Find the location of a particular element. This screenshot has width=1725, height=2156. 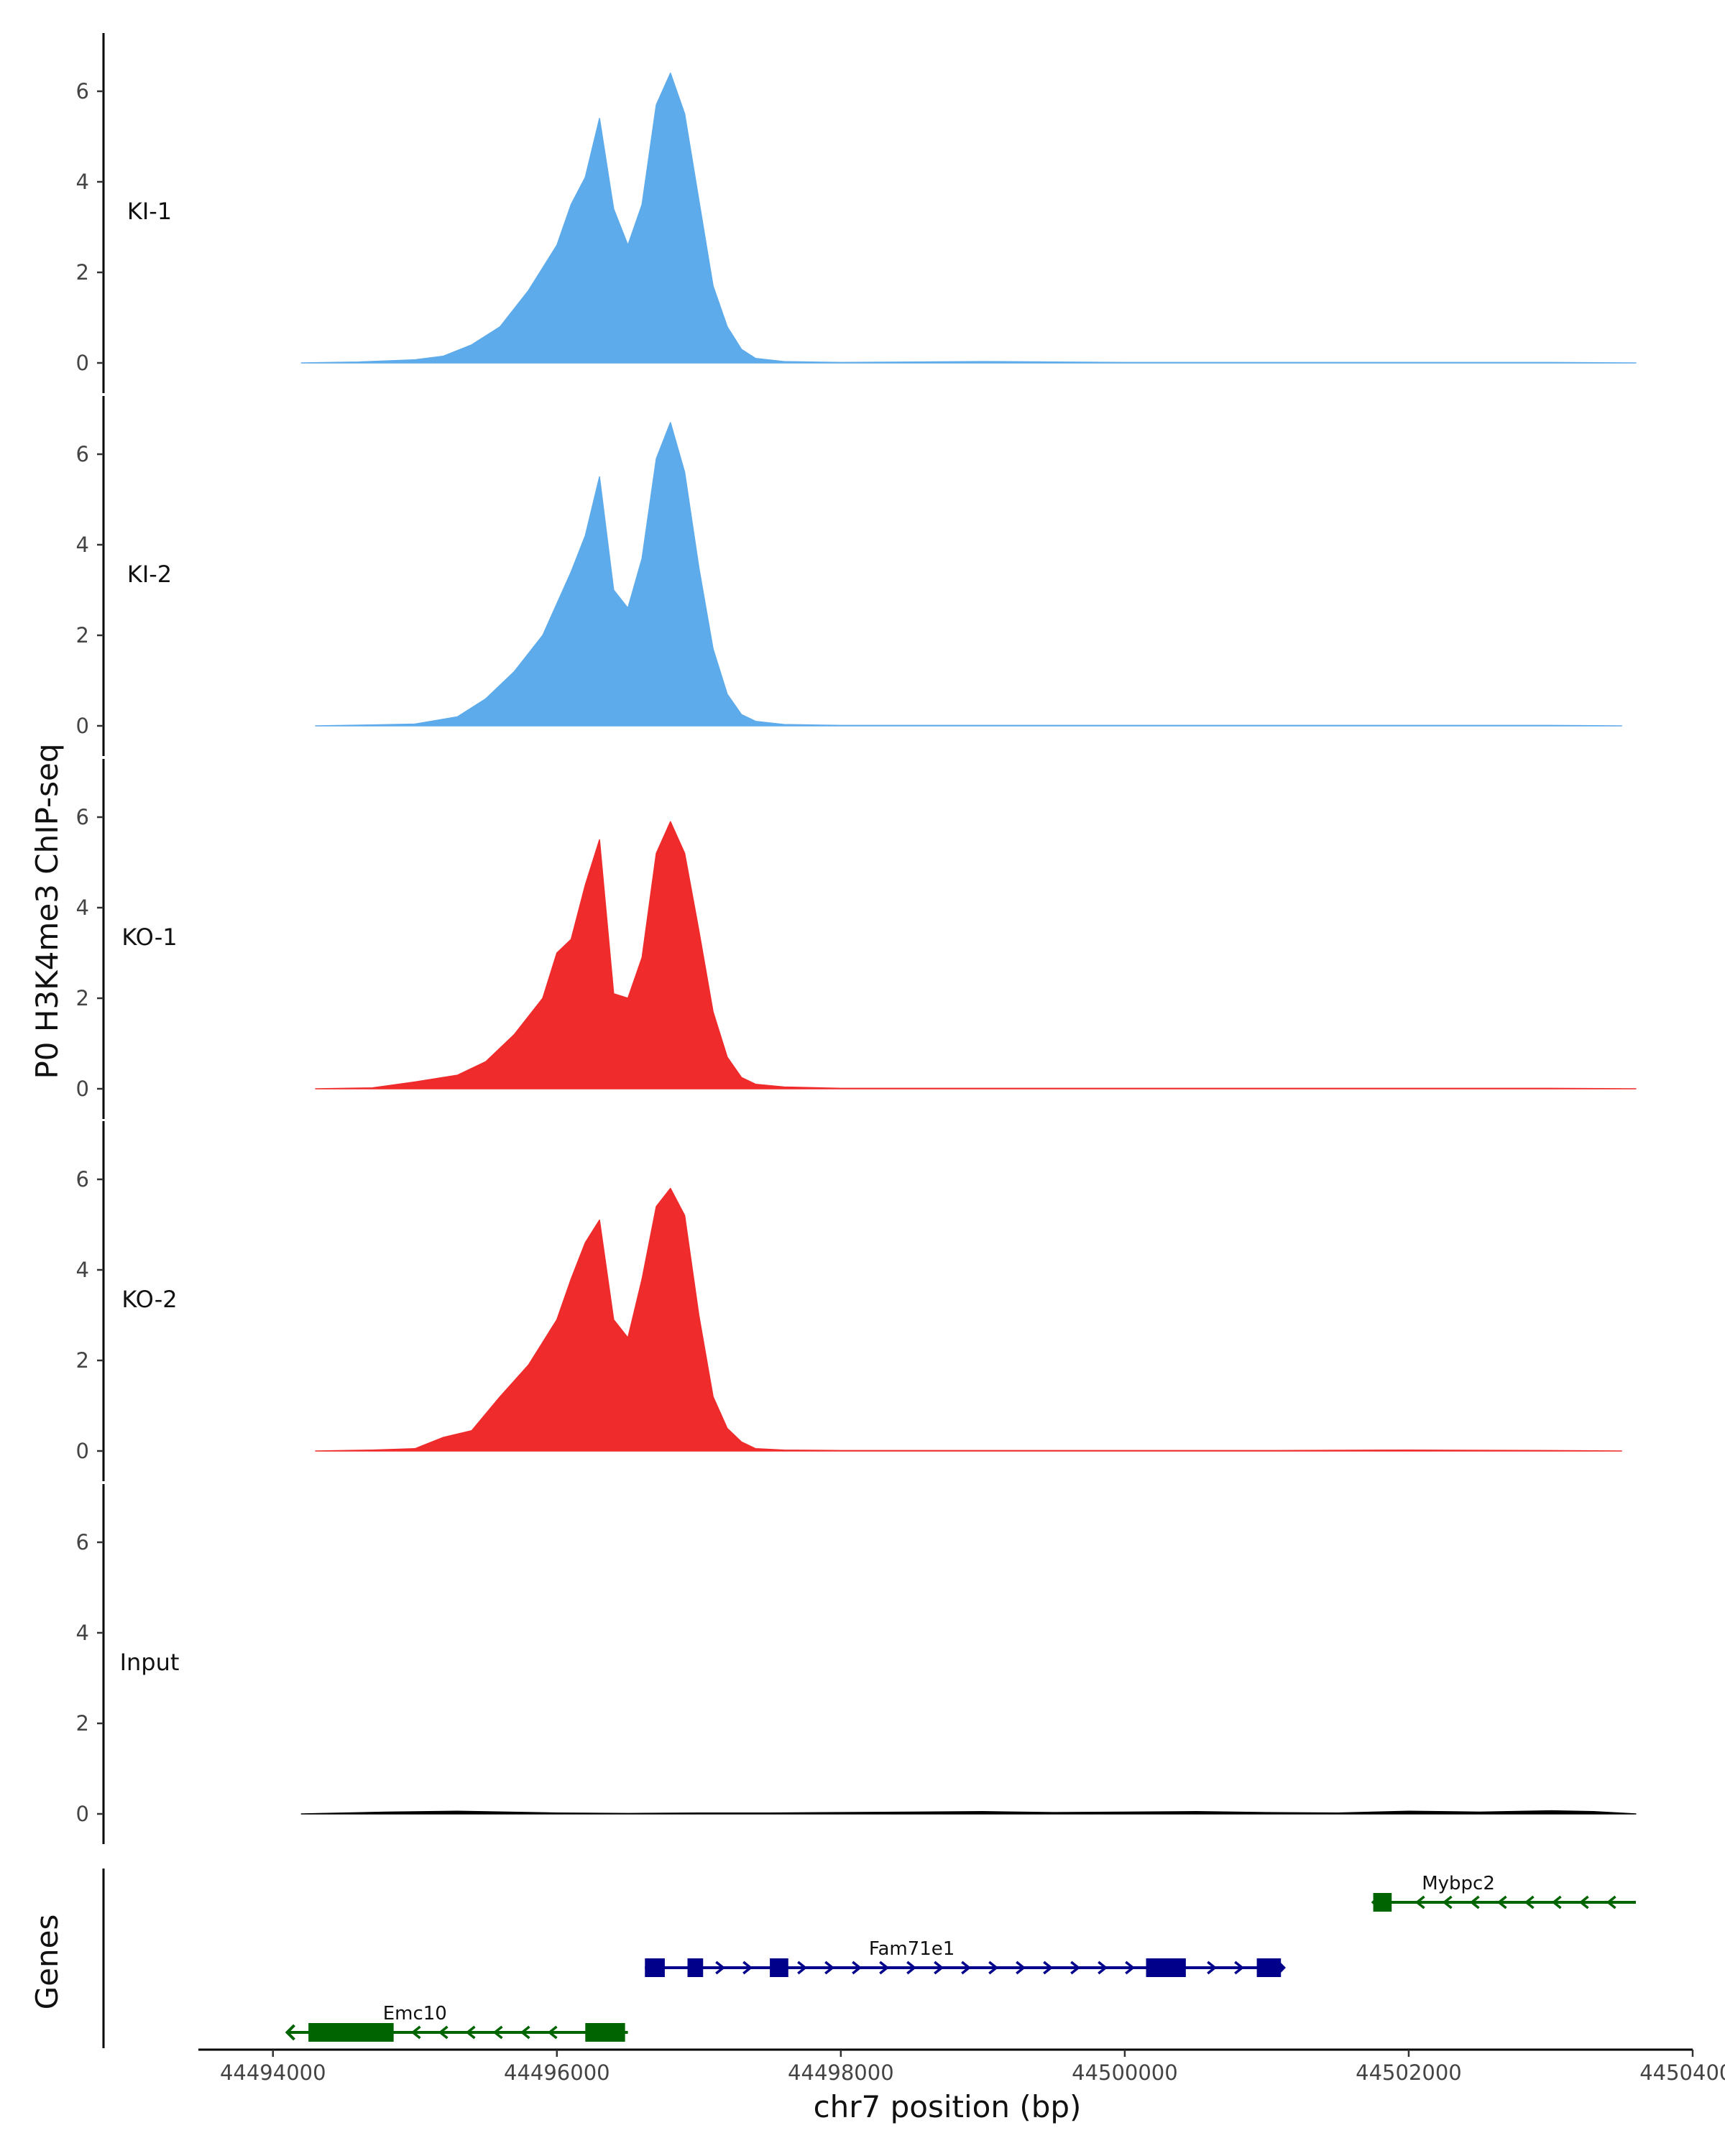

gene-mybpc2: Mybpc2 is located at coordinates (1503, 1892).